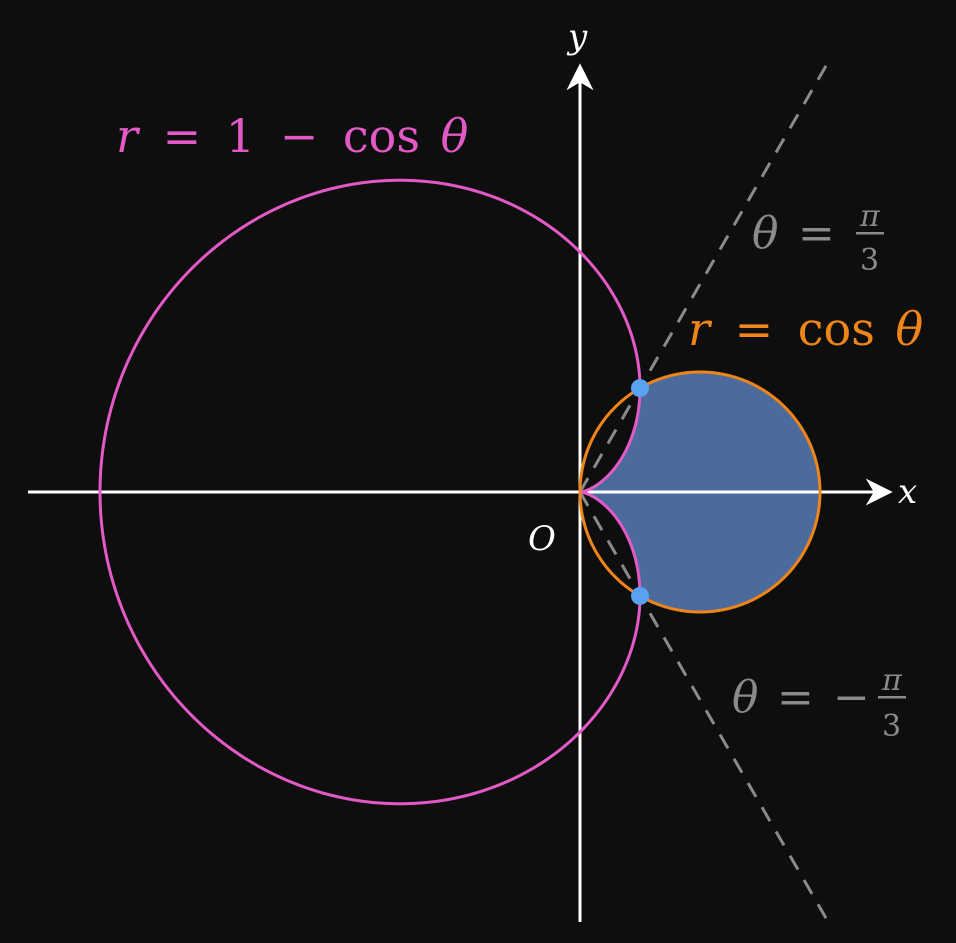 This screenshot has width=956, height=943. What do you see at coordinates (640, 388) in the screenshot?
I see `intersection-point-upper` at bounding box center [640, 388].